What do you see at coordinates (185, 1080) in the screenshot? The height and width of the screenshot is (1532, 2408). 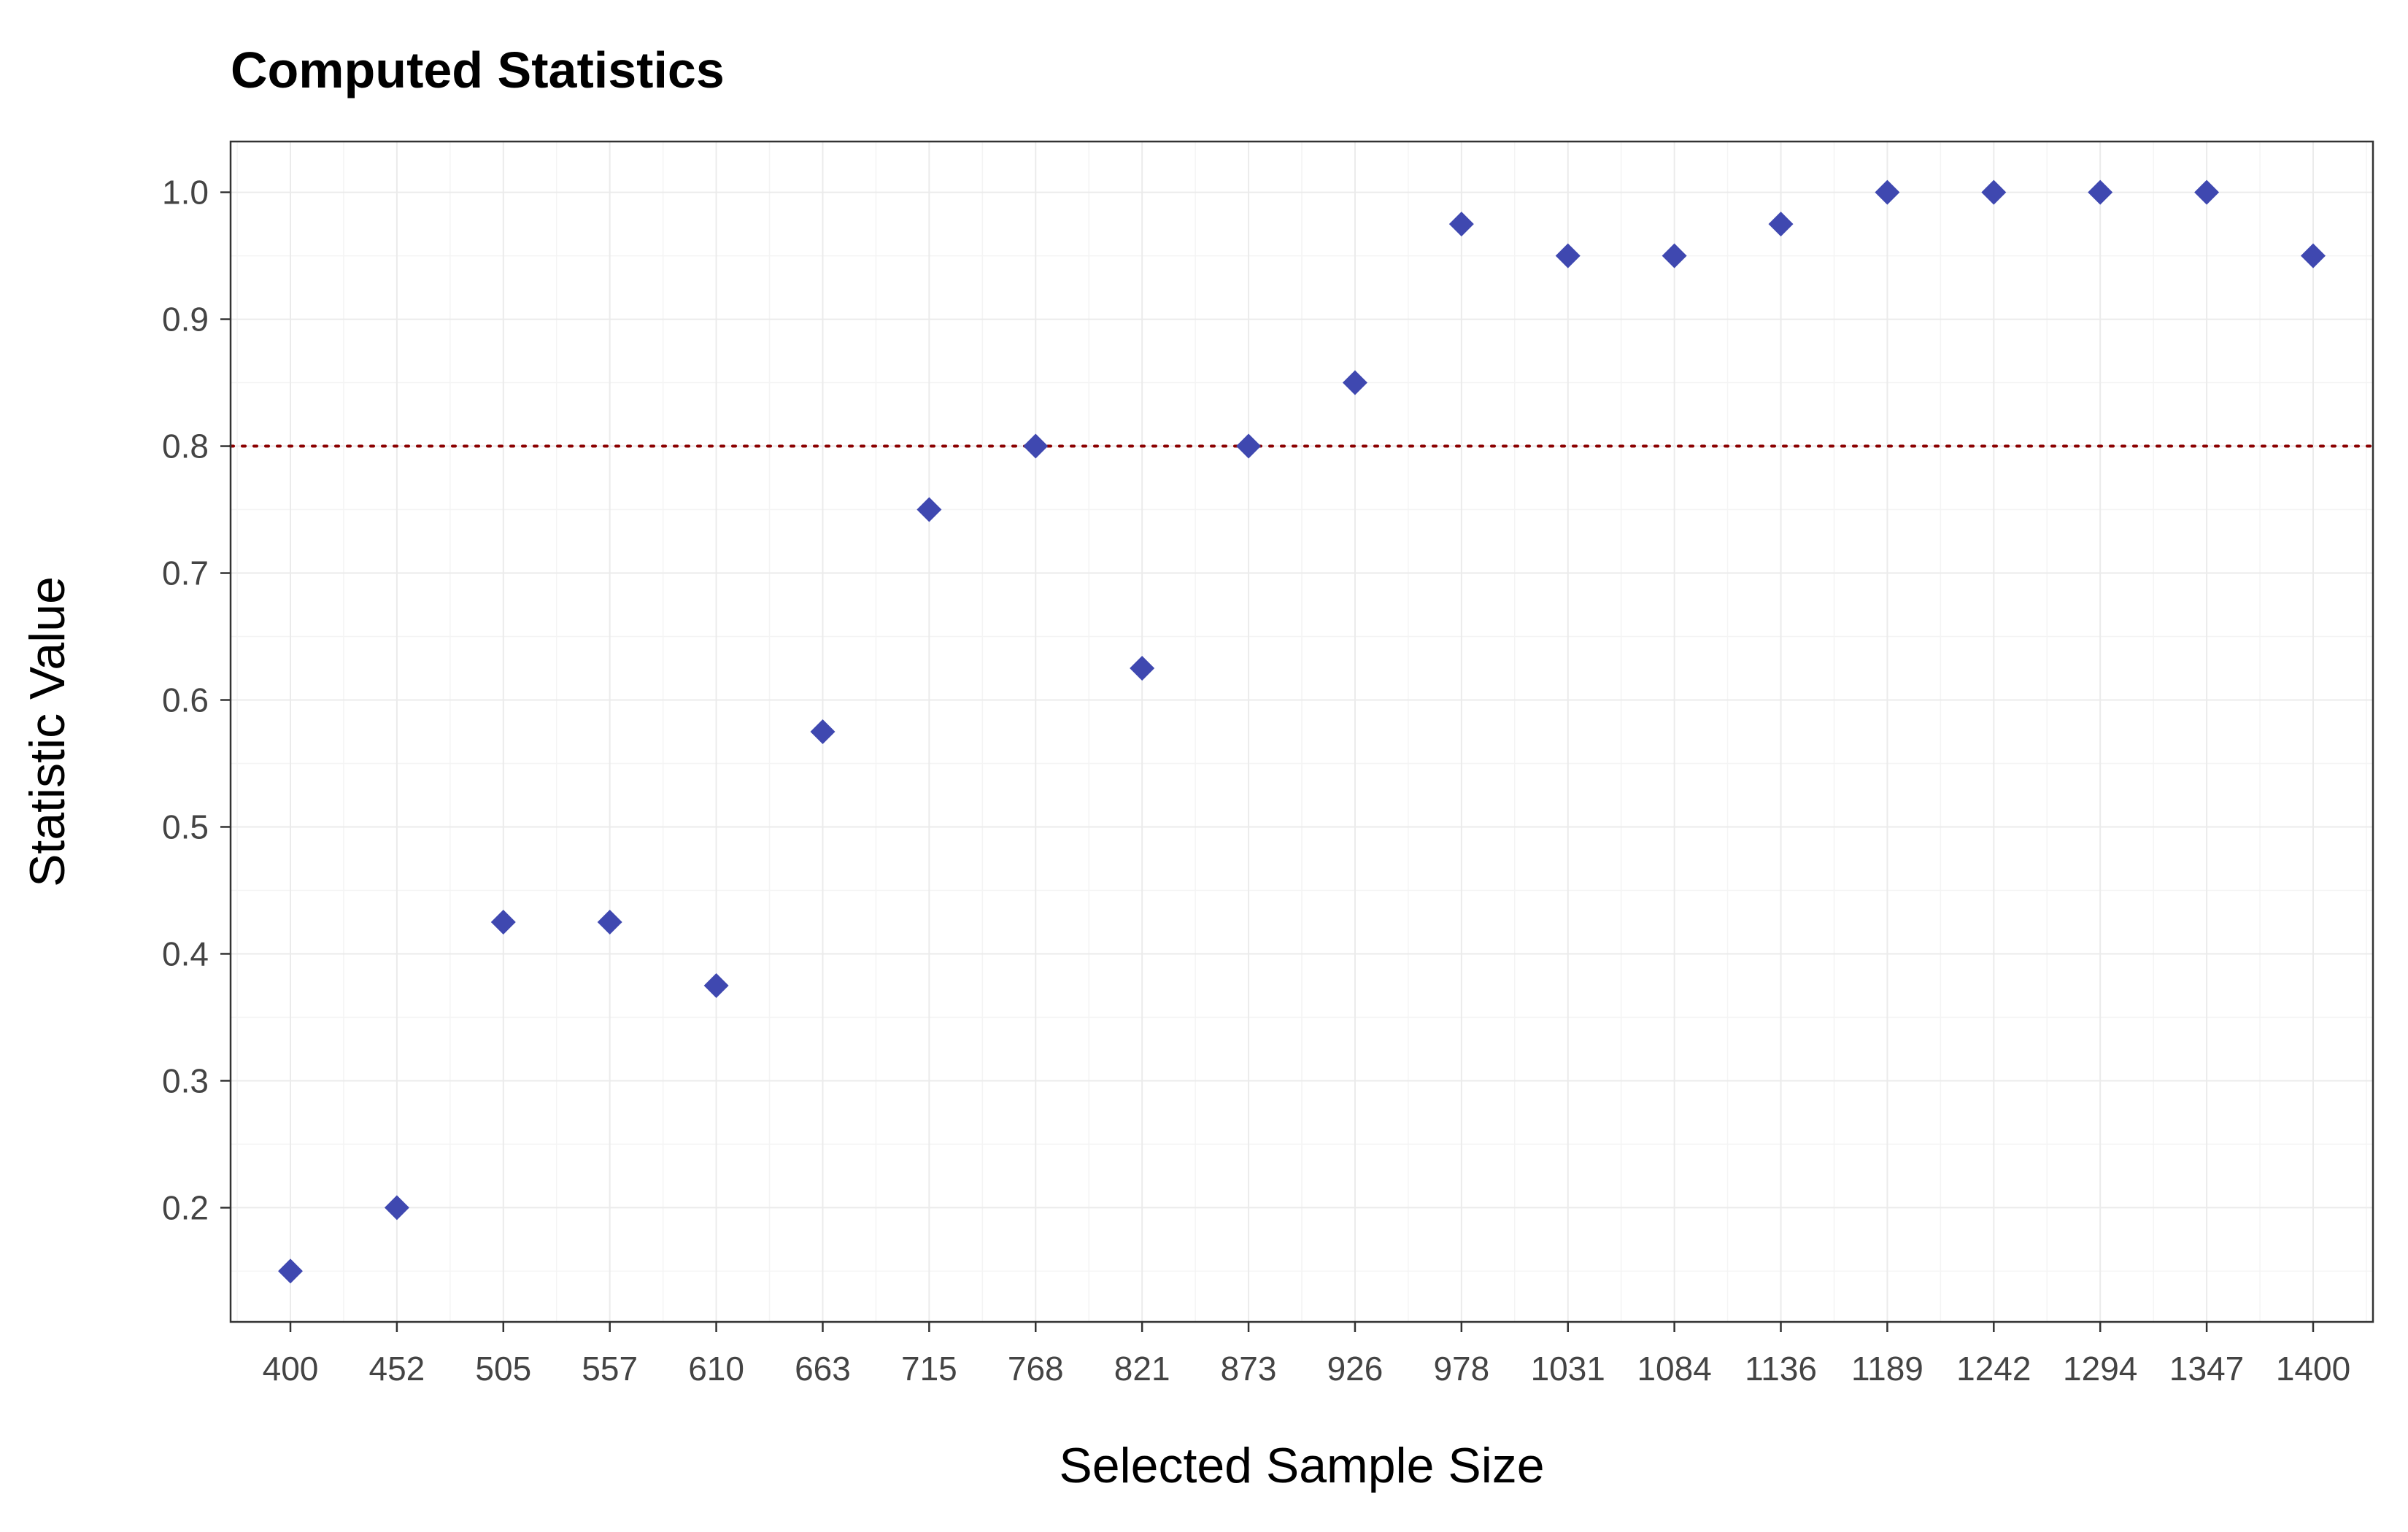 I see `y-tick-label: 0.3` at bounding box center [185, 1080].